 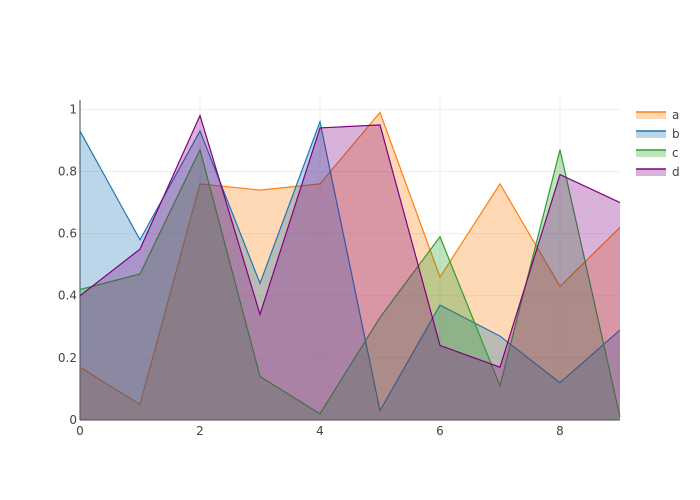 What do you see at coordinates (67, 296) in the screenshot?
I see `y-tick-label: 0.4` at bounding box center [67, 296].